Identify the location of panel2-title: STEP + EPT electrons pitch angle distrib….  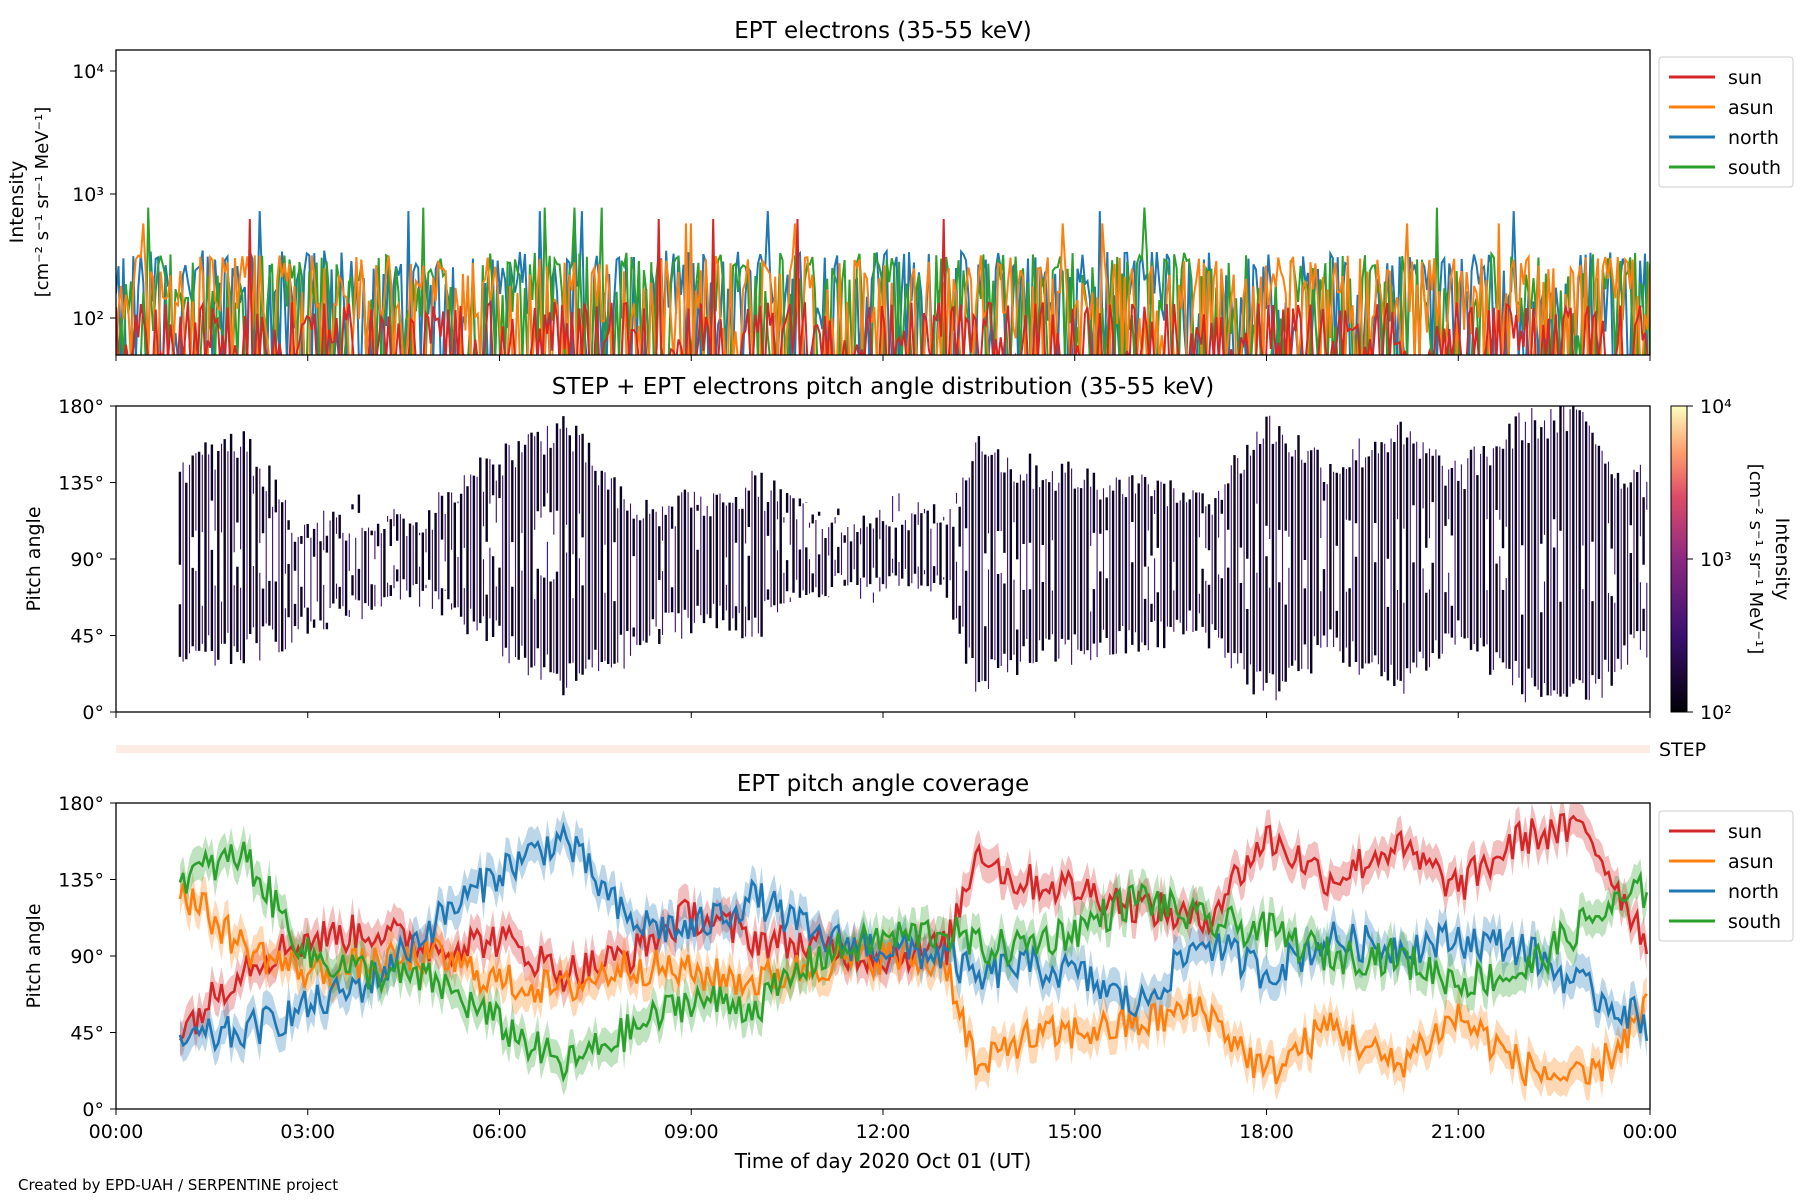
(883, 387).